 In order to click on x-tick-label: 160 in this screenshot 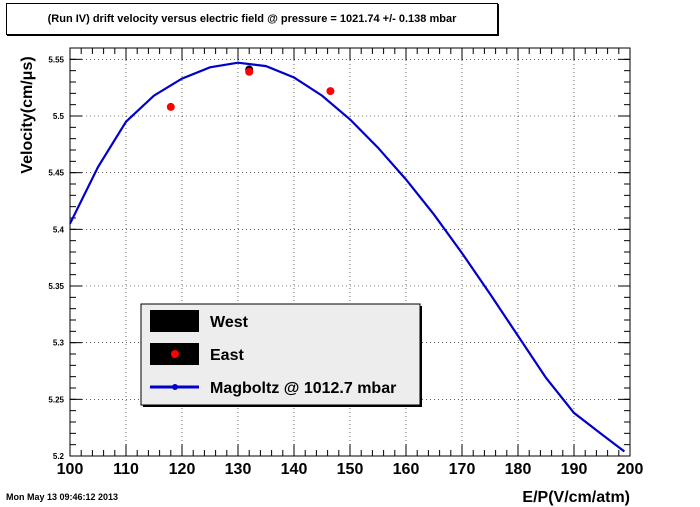, I will do `click(406, 469)`.